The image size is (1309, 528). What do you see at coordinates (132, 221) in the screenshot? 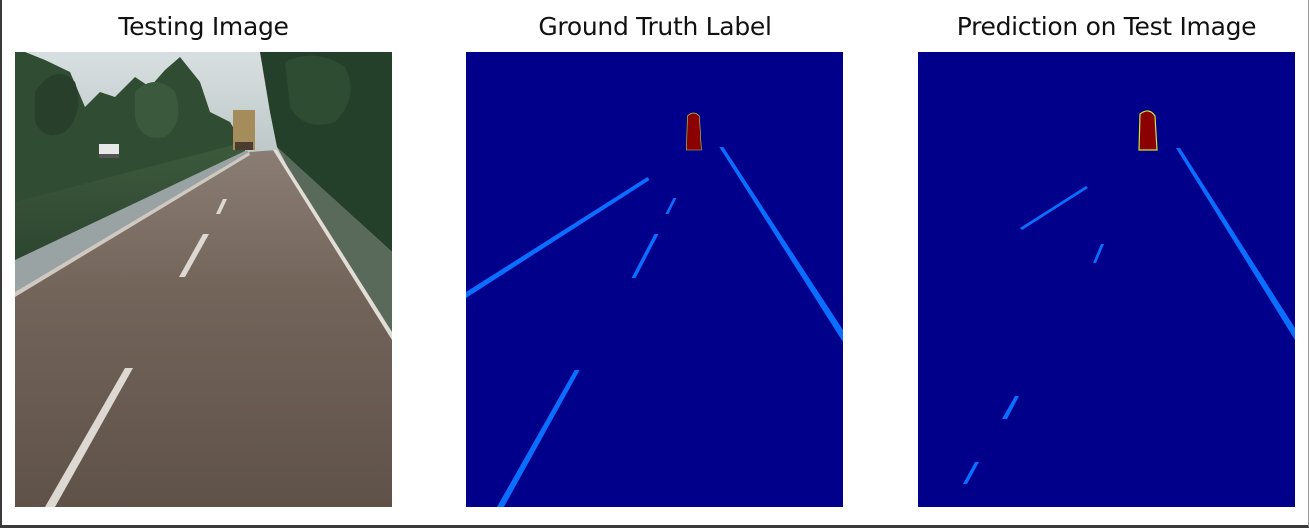
I see `left-barrier` at bounding box center [132, 221].